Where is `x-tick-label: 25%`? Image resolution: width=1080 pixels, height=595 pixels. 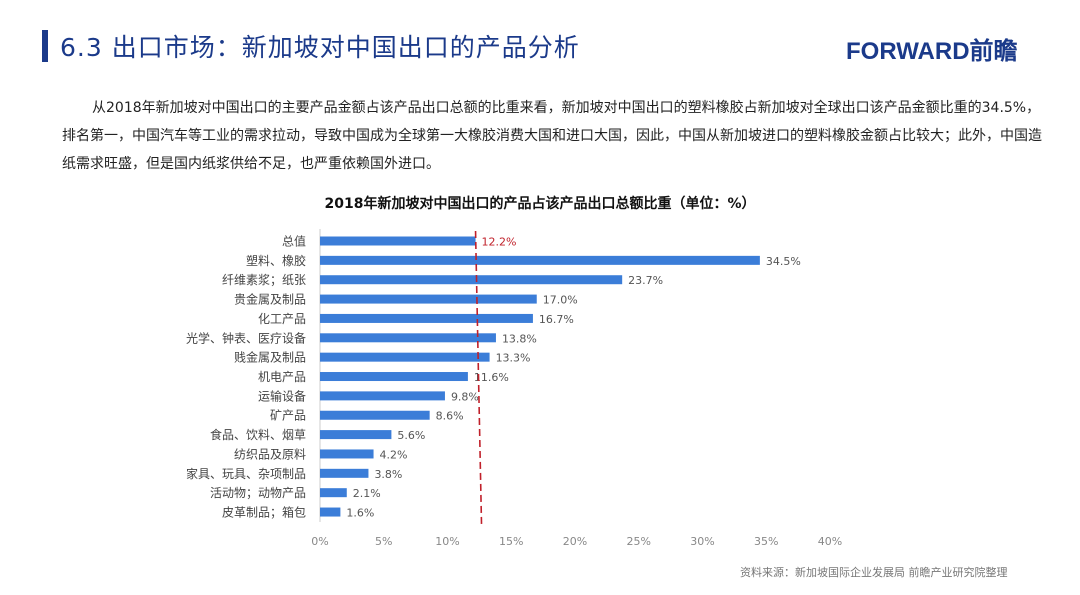 x-tick-label: 25% is located at coordinates (639, 541).